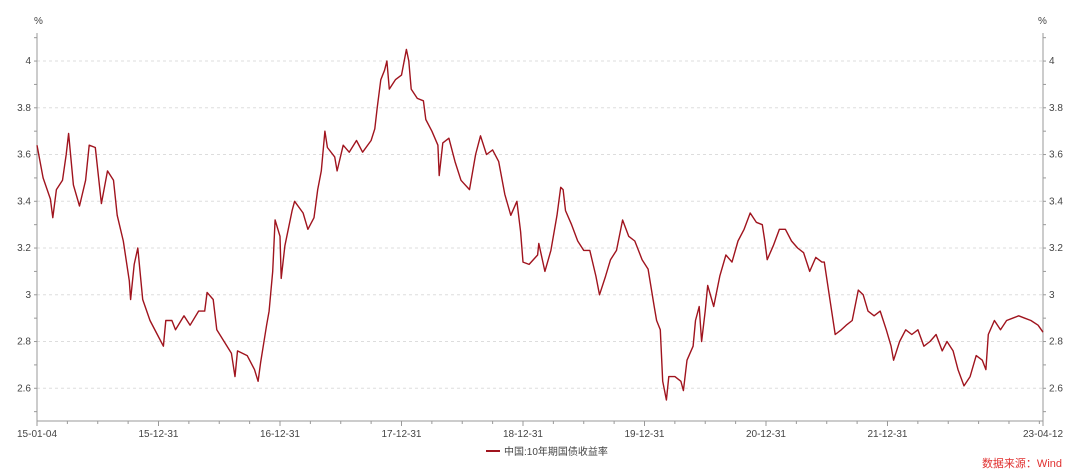 The image size is (1080, 474). Describe the element at coordinates (28, 61) in the screenshot. I see `y-tick-label-left: 4` at that location.